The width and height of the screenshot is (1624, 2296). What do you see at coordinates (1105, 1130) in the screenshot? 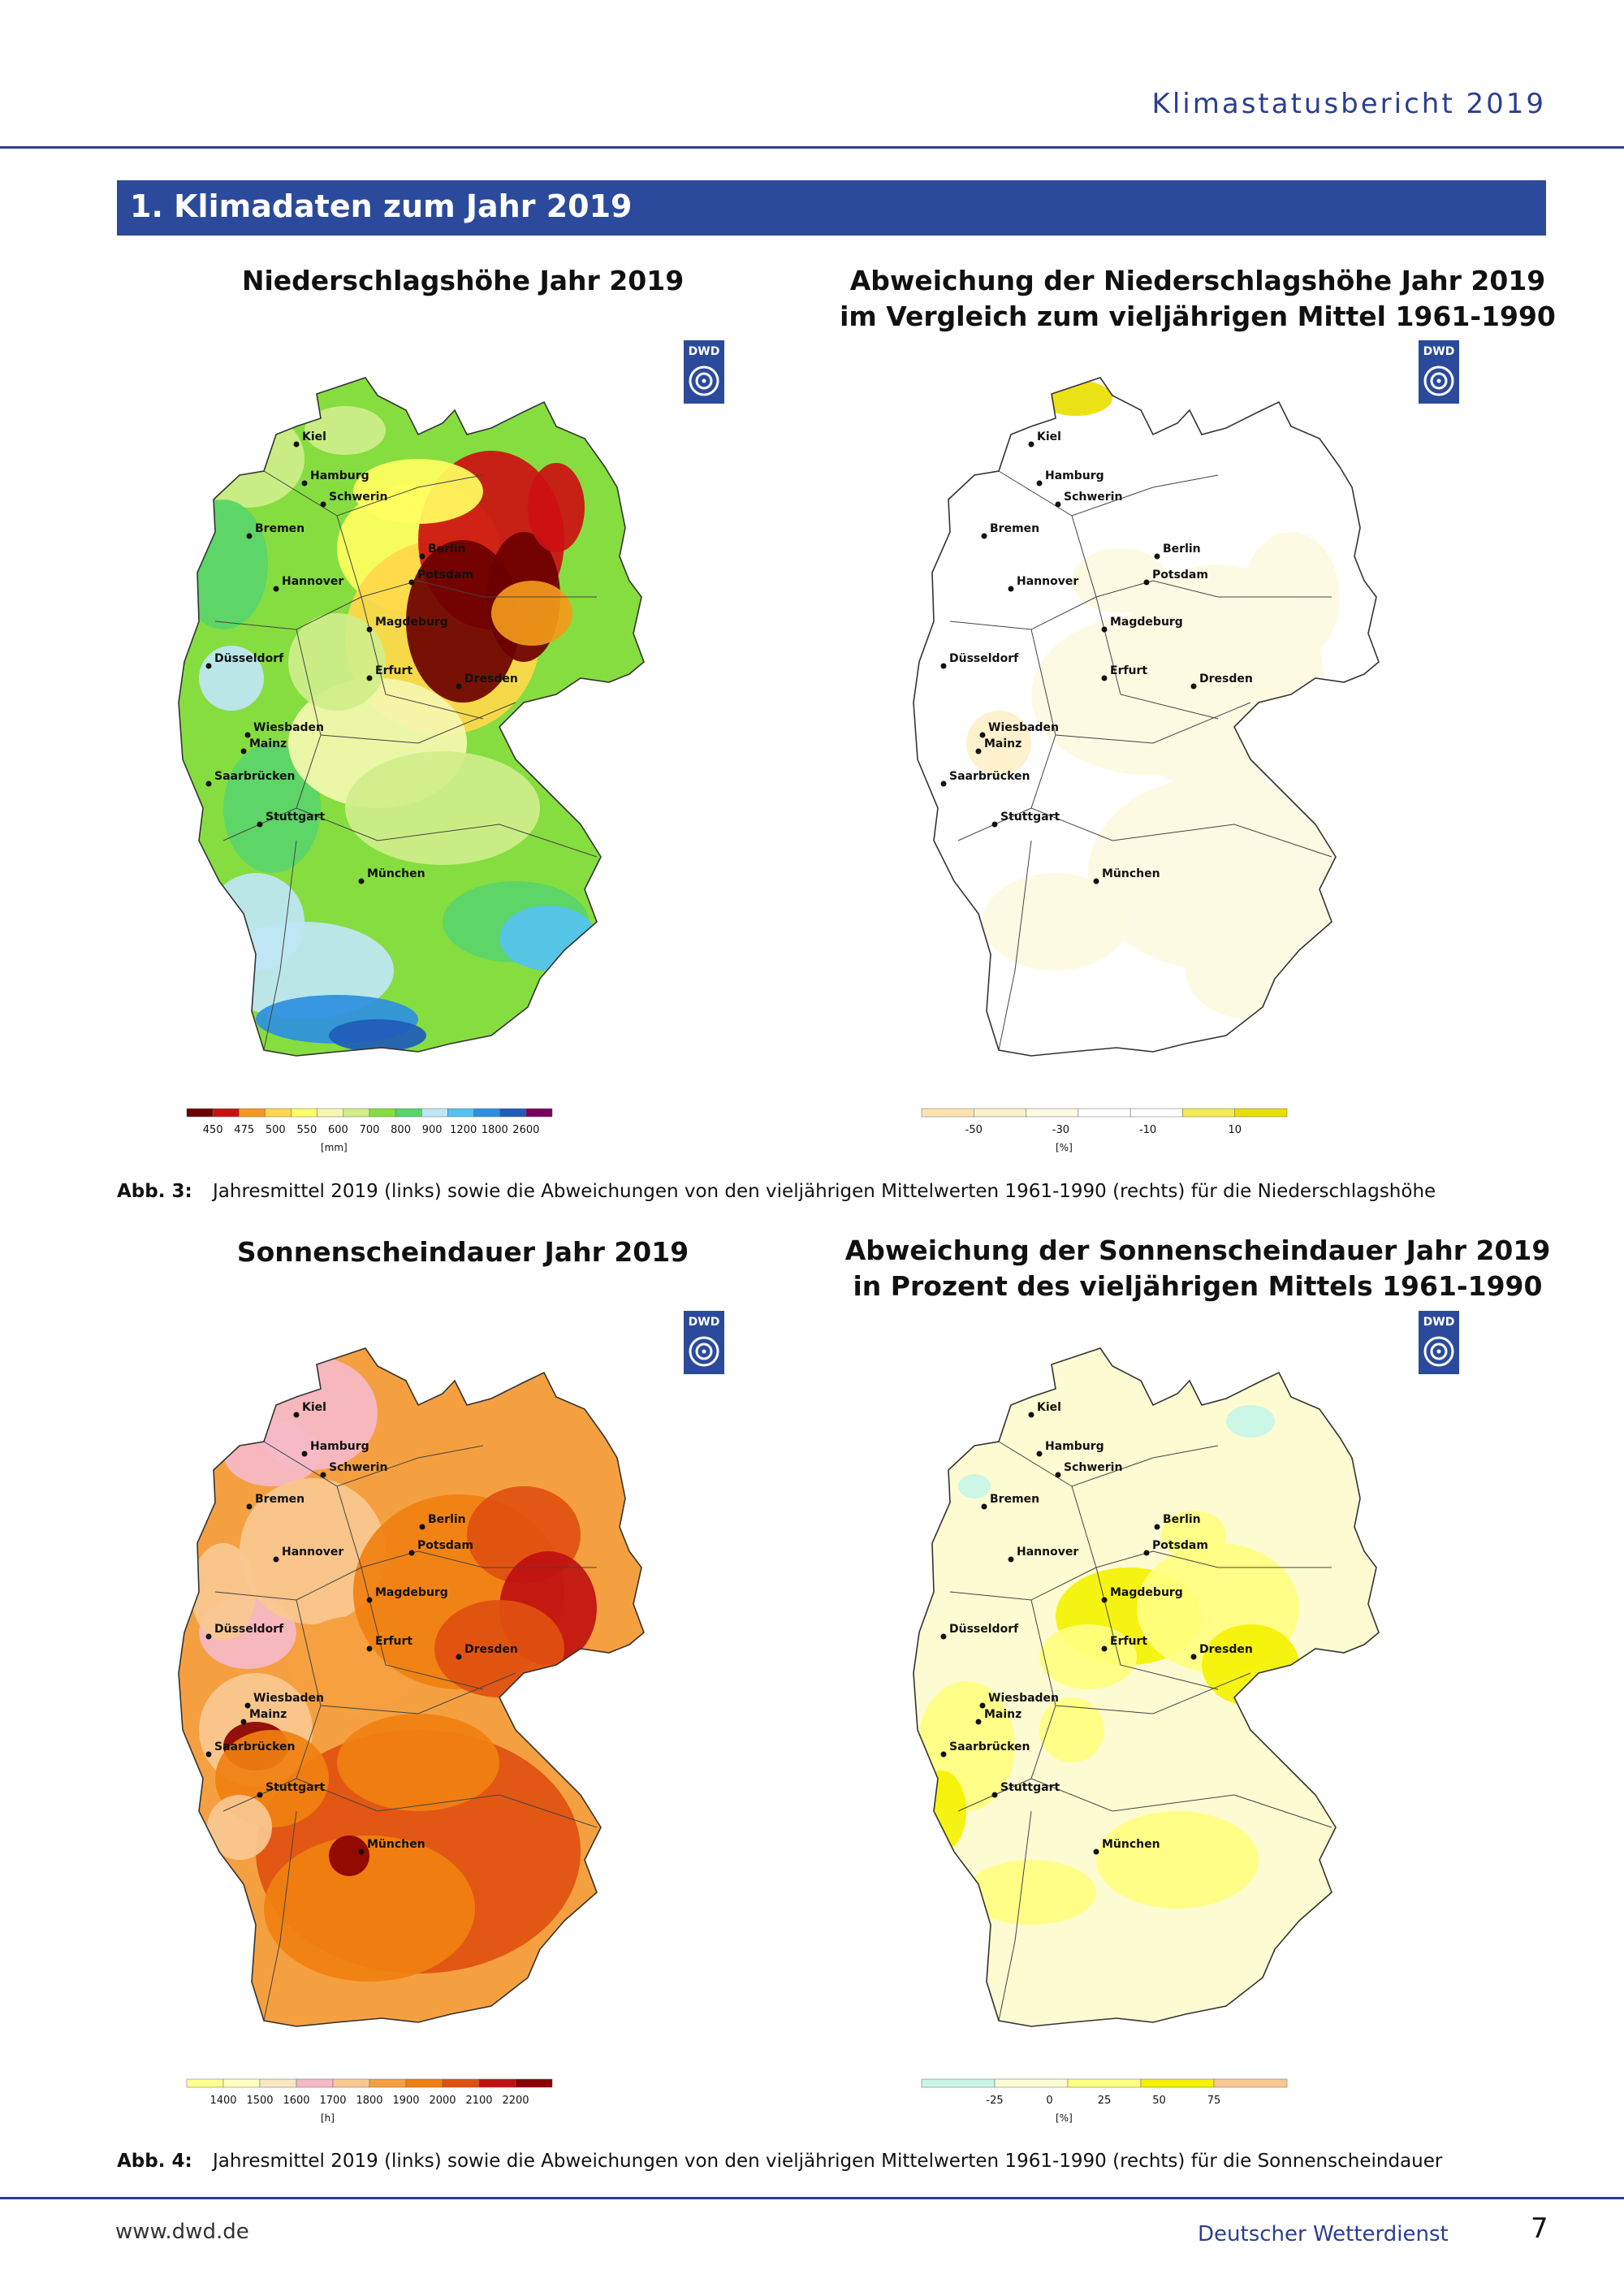
I see `legend: -50 -30 -10 10 [%]` at bounding box center [1105, 1130].